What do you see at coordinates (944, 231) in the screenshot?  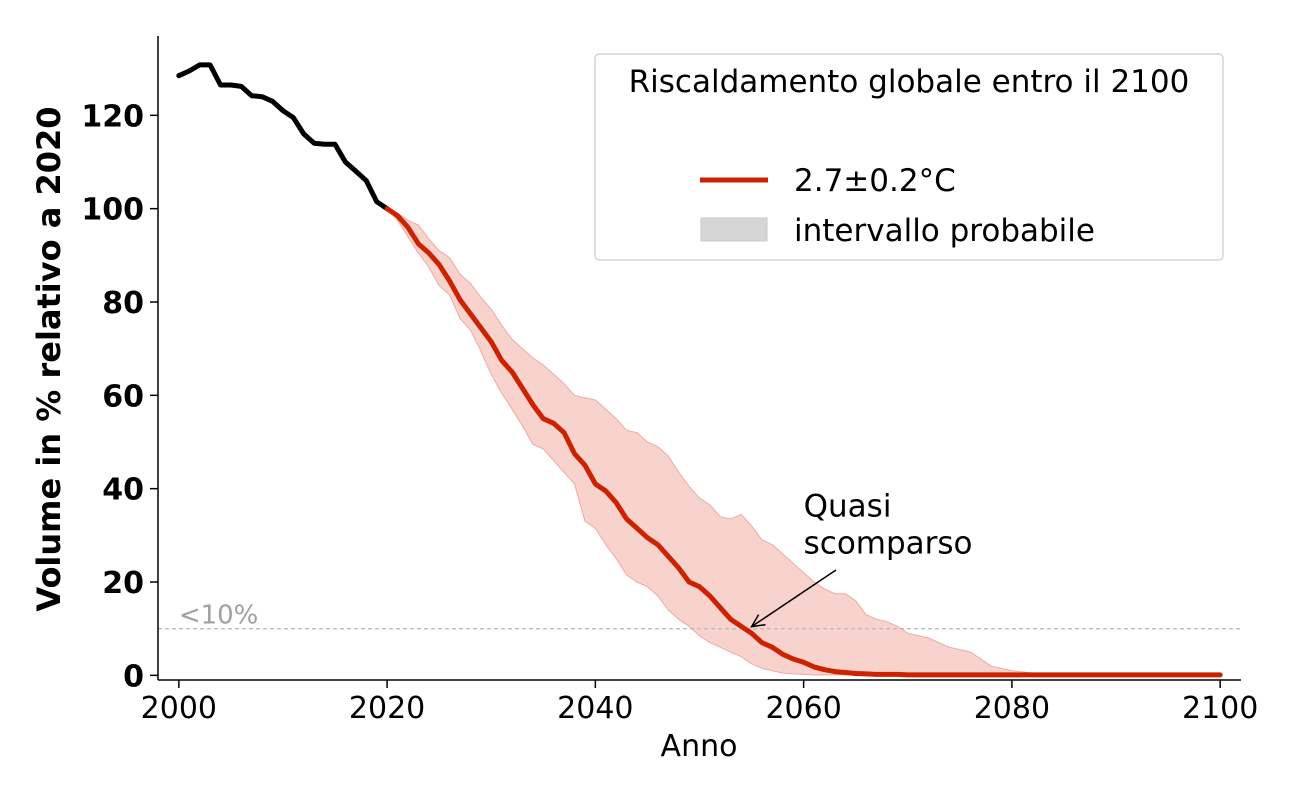 I see `legend-label-likely-range: intervallo probabile` at bounding box center [944, 231].